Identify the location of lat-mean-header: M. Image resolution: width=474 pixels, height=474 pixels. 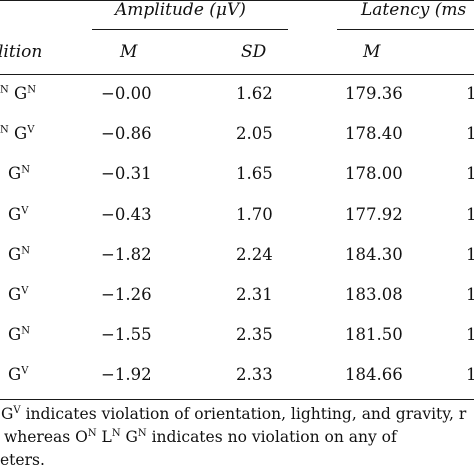
(372, 52).